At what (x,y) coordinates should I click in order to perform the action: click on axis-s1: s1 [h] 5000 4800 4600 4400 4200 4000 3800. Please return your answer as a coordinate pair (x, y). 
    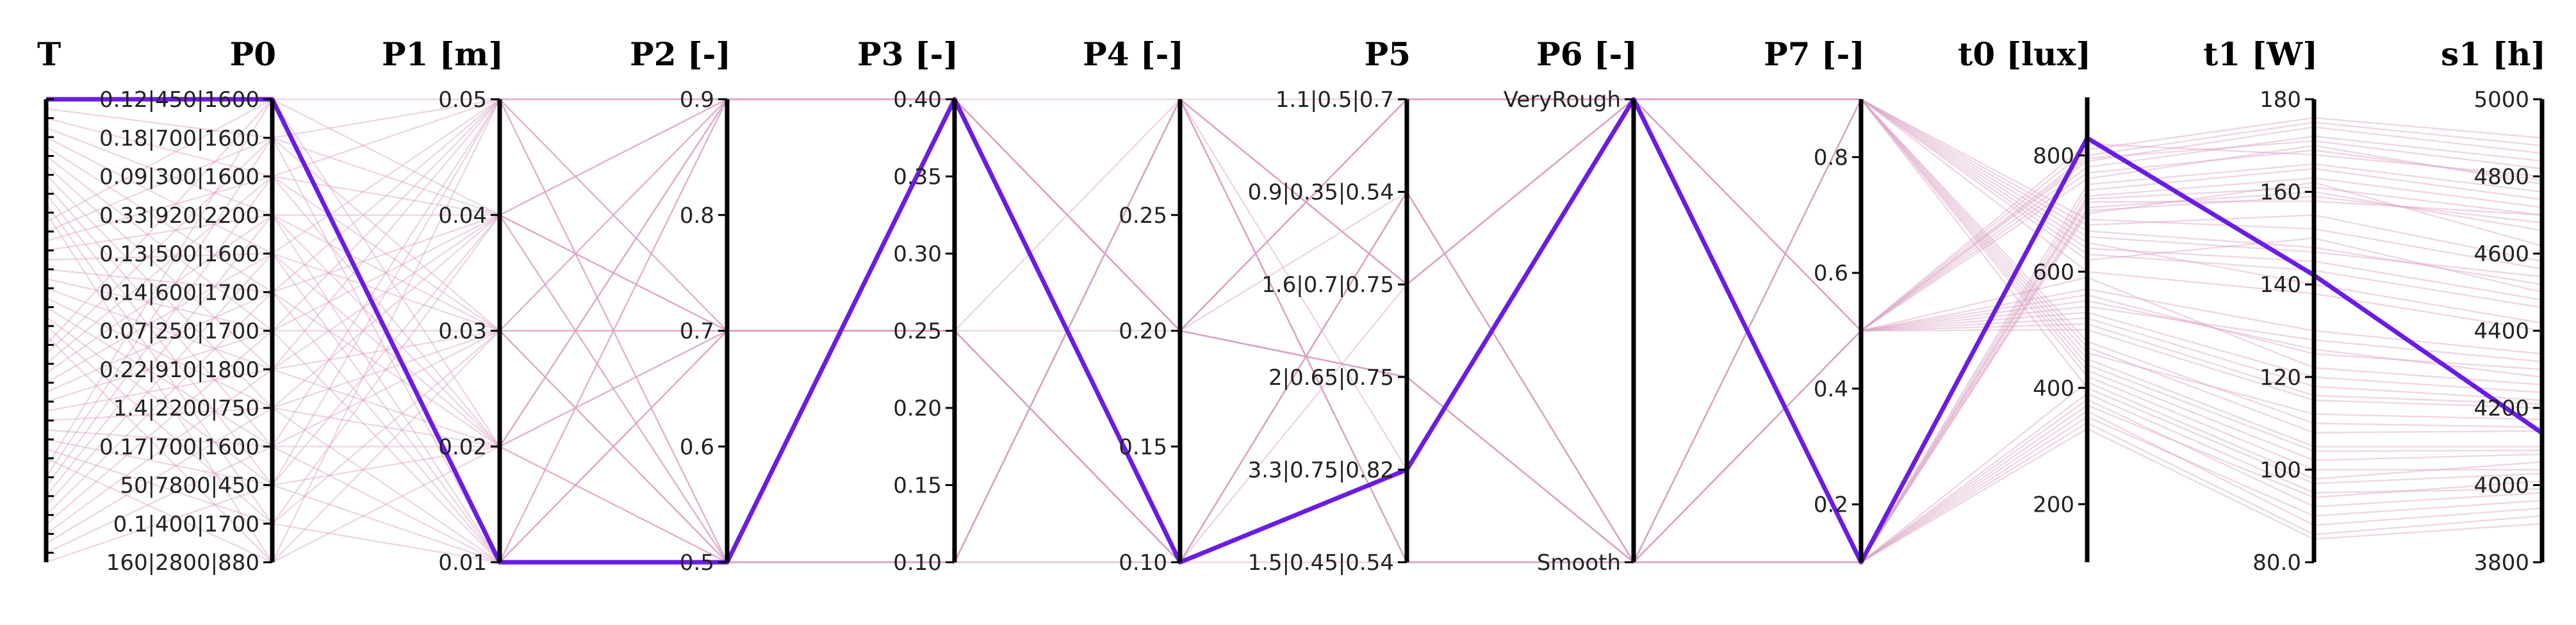
    Looking at the image, I should click on (2493, 305).